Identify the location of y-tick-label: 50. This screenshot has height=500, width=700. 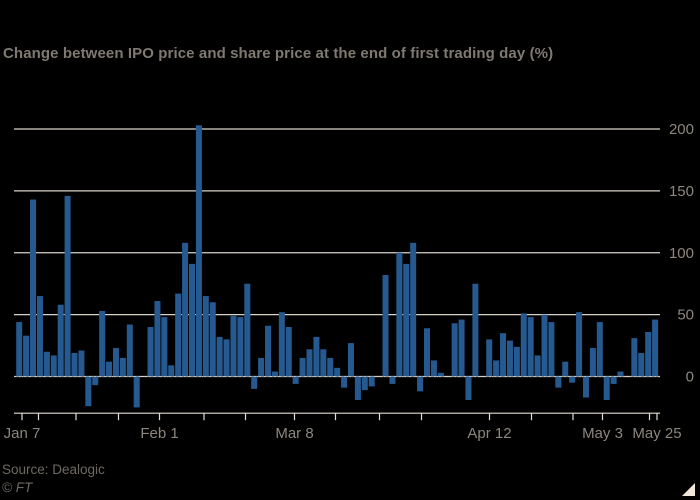
(685, 315).